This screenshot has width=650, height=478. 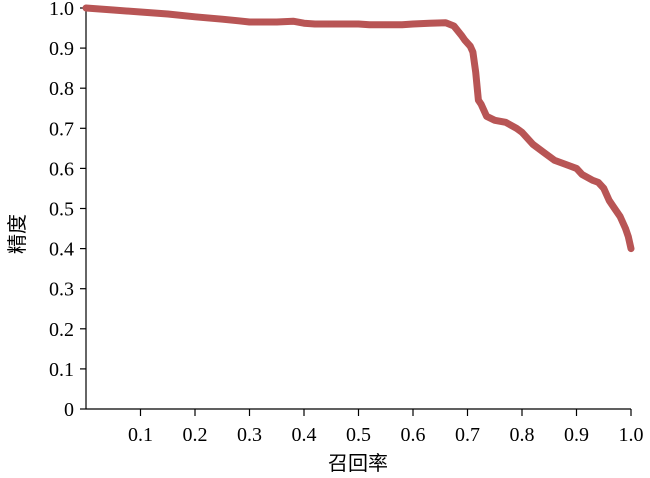 What do you see at coordinates (69, 410) in the screenshot?
I see `y-tick-label: 0` at bounding box center [69, 410].